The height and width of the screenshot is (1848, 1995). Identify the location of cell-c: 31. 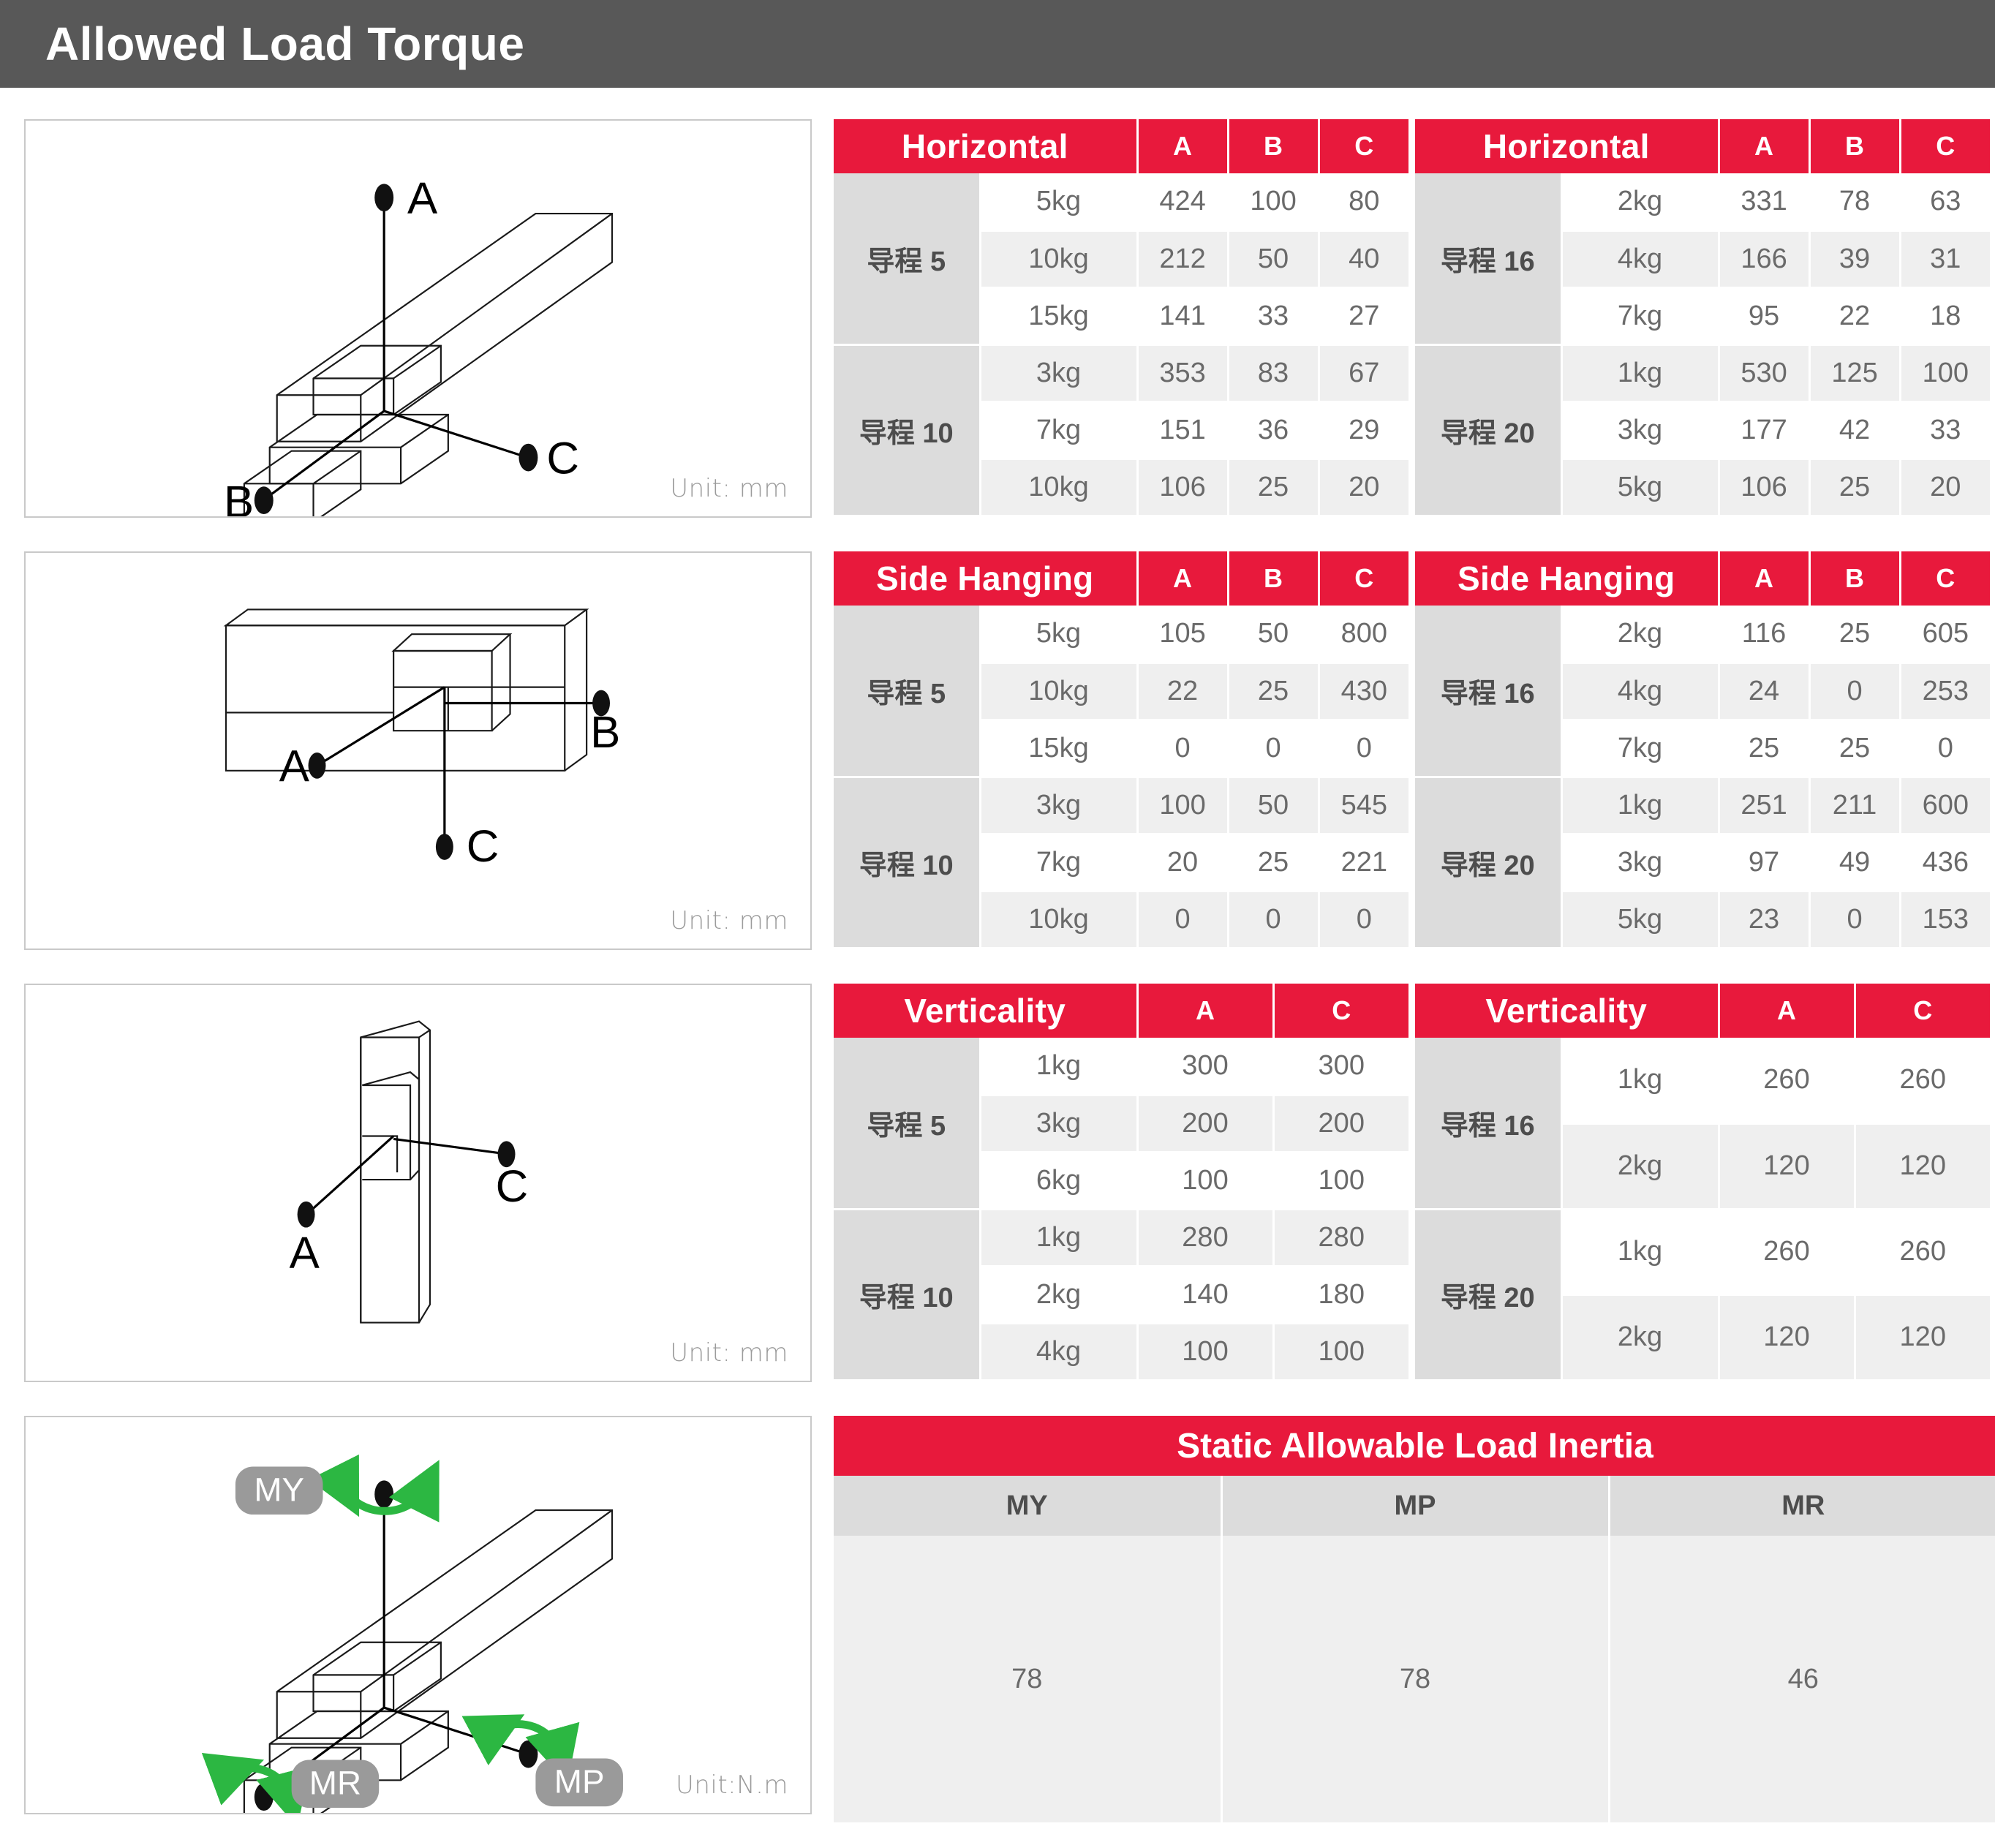
(1945, 259).